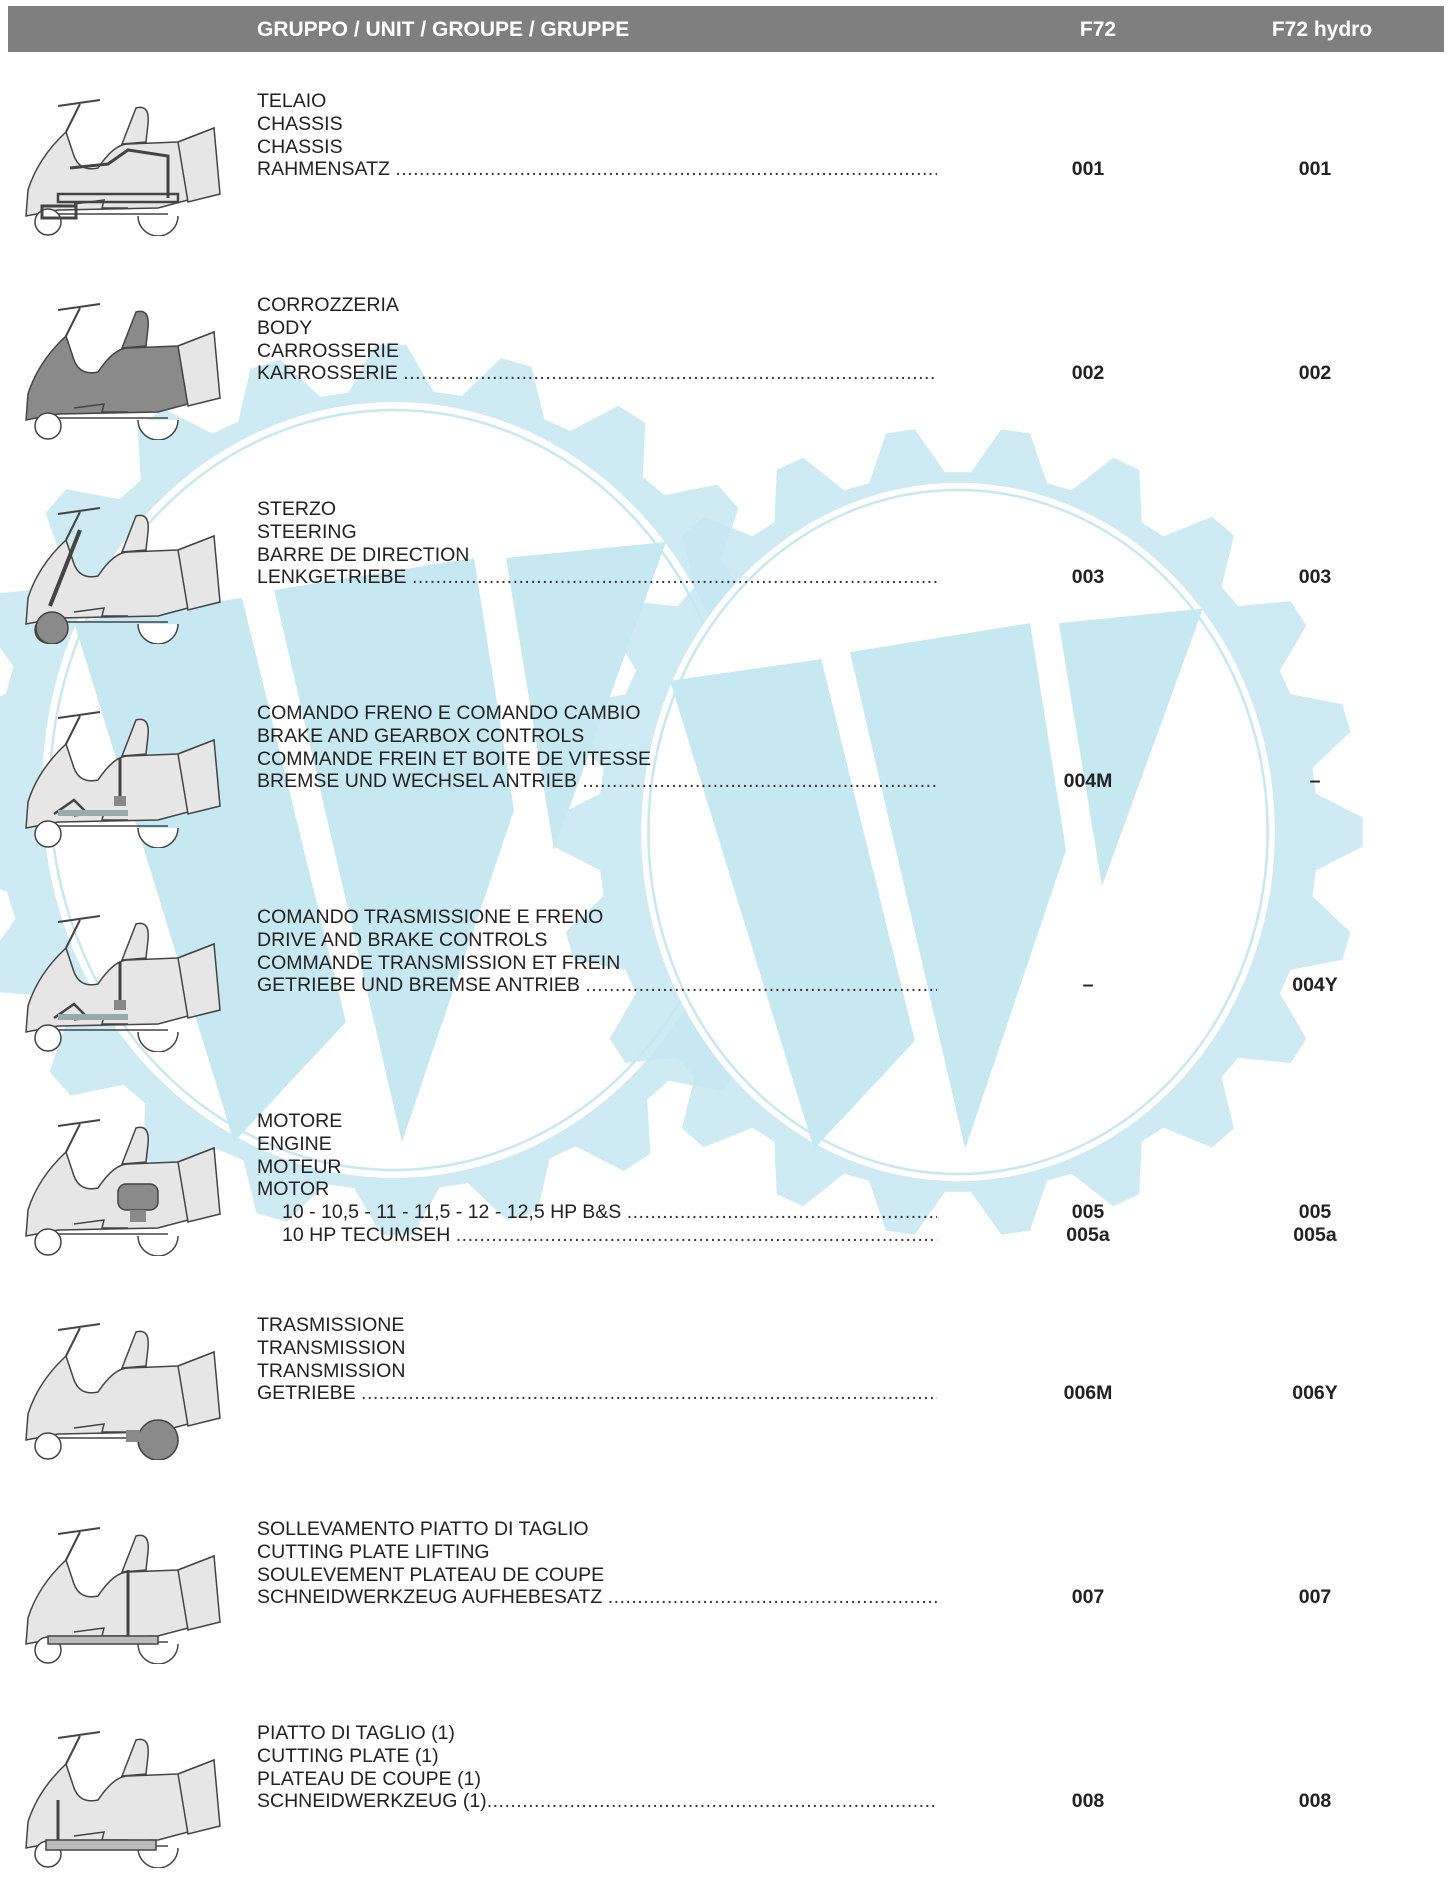  I want to click on description-line: COMMANDE TRANSMISSION ET FREIN, so click(439, 962).